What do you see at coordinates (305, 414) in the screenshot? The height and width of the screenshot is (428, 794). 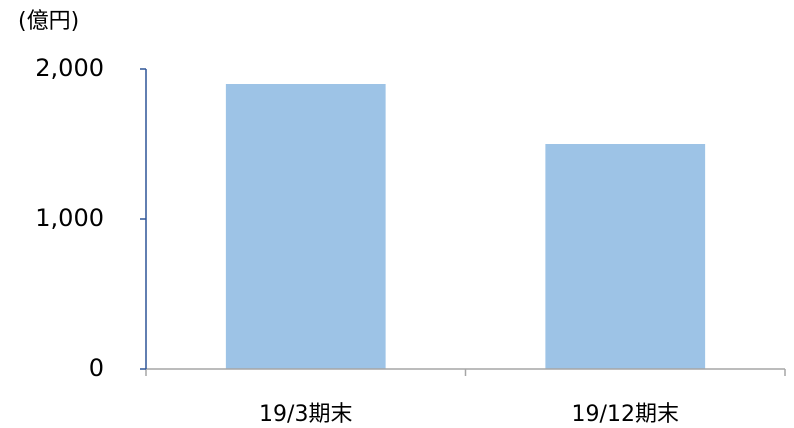 I see `x-tick-label: 19/3期末` at bounding box center [305, 414].